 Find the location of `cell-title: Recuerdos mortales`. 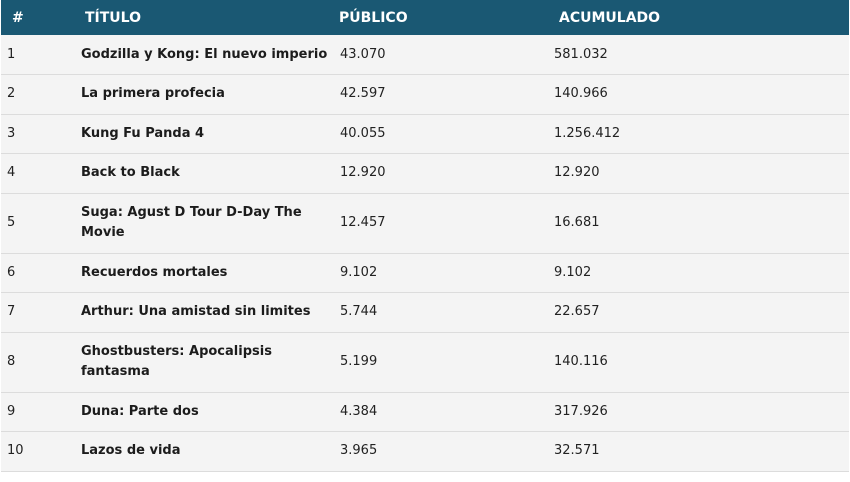

cell-title: Recuerdos mortales is located at coordinates (154, 272).